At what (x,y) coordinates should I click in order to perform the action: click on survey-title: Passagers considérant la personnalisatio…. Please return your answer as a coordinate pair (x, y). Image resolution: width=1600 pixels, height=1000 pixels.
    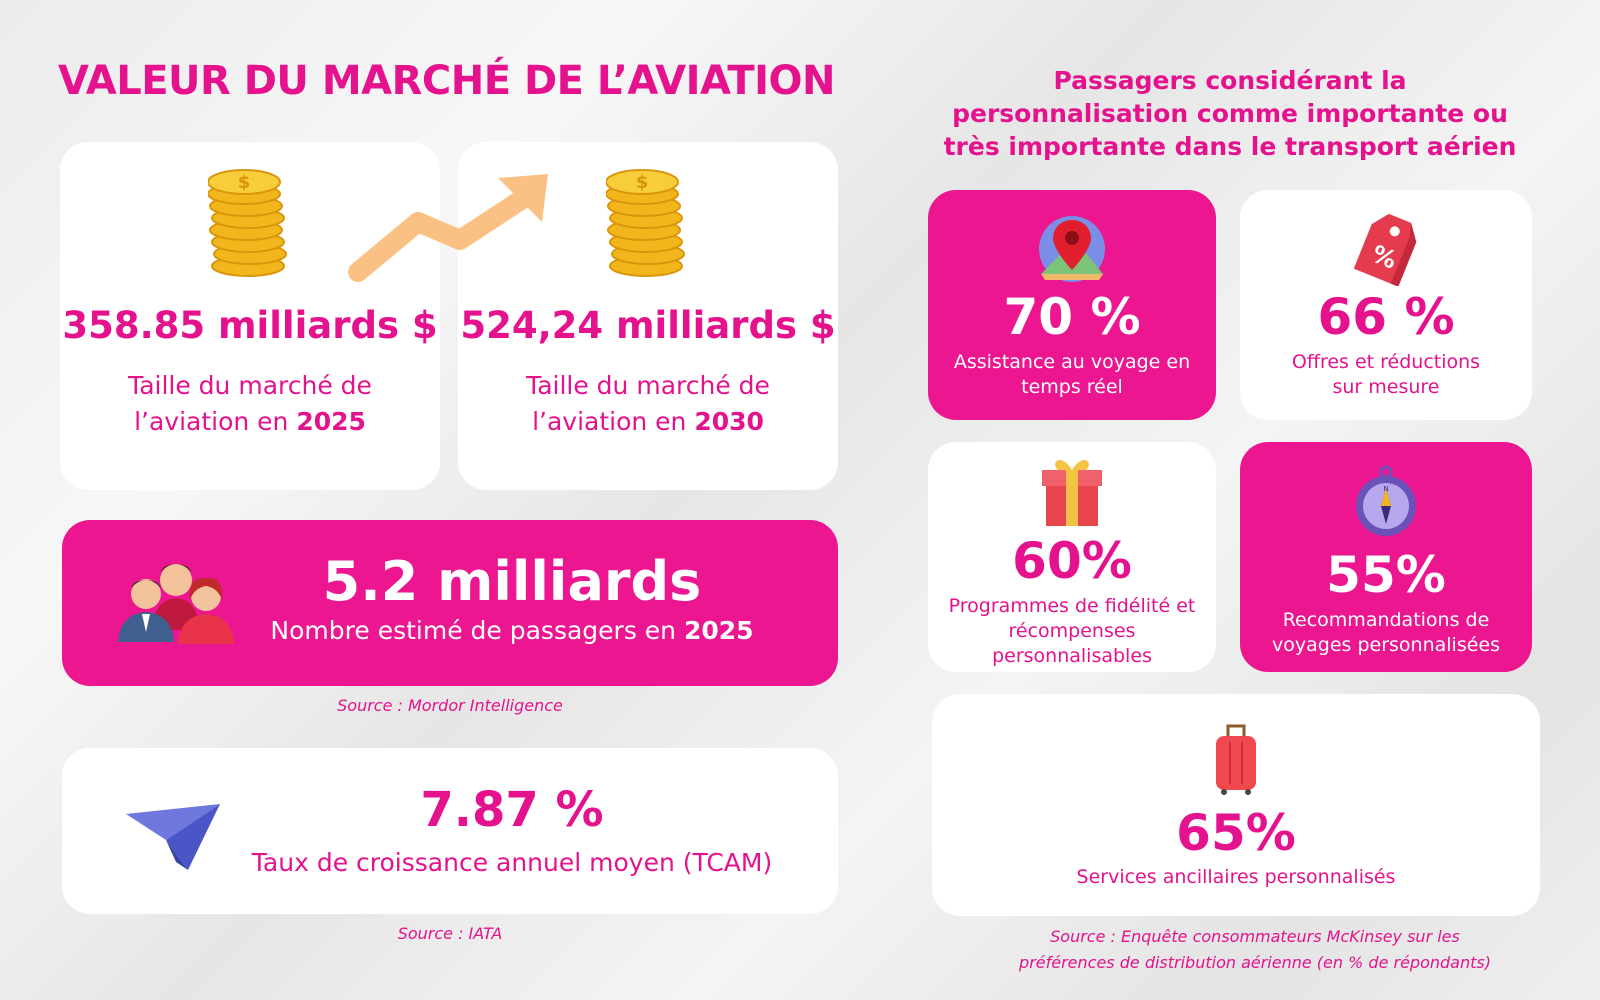
    Looking at the image, I should click on (1230, 113).